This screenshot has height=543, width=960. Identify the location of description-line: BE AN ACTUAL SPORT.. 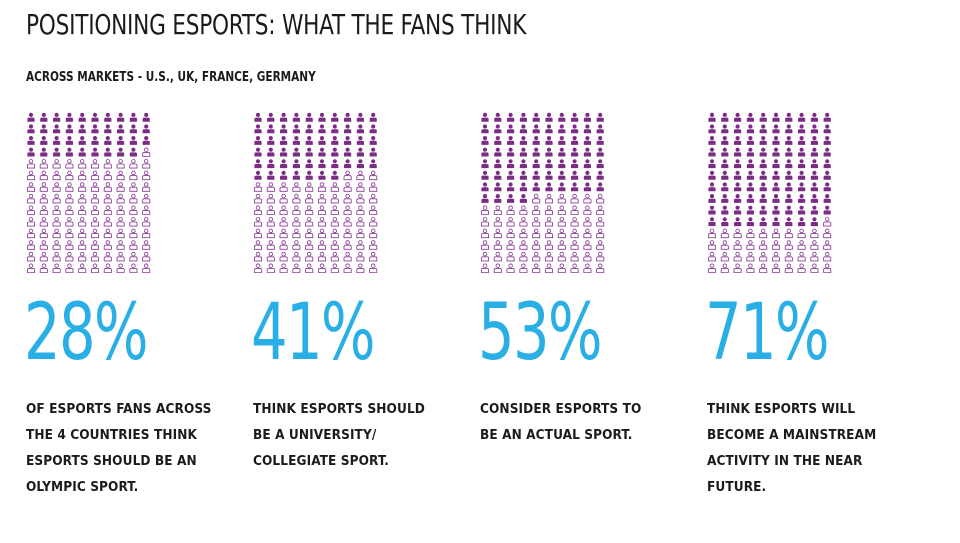
(556, 435).